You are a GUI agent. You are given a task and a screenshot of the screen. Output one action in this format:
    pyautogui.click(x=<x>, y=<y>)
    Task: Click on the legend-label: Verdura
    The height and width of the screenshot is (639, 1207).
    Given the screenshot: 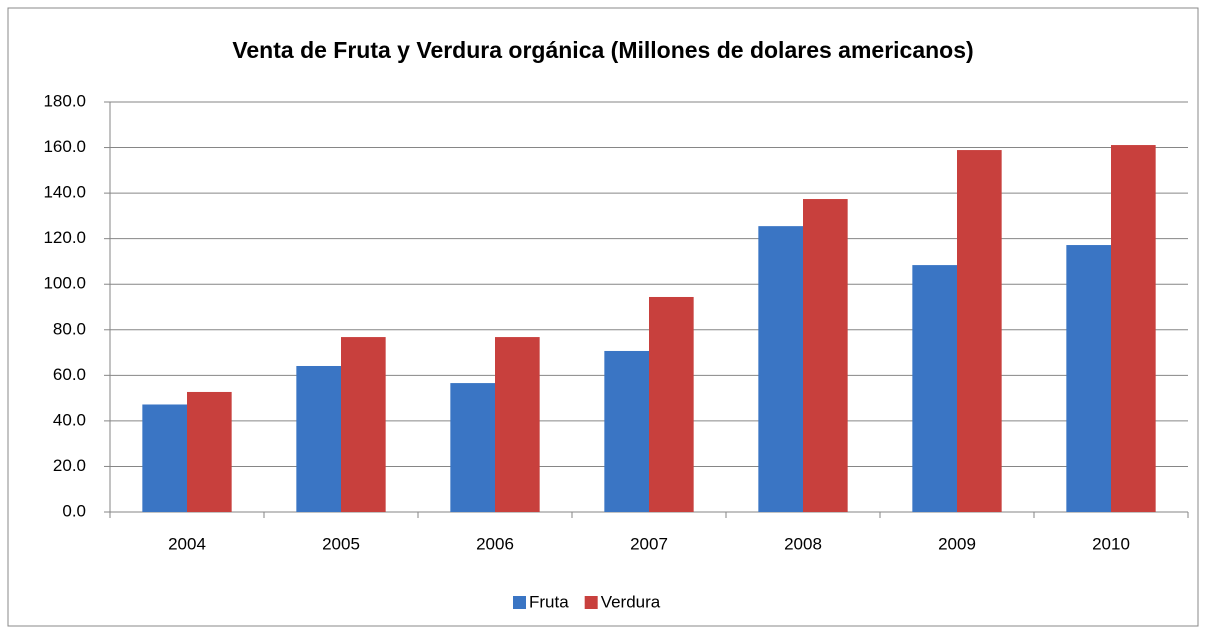 What is the action you would take?
    pyautogui.click(x=631, y=601)
    